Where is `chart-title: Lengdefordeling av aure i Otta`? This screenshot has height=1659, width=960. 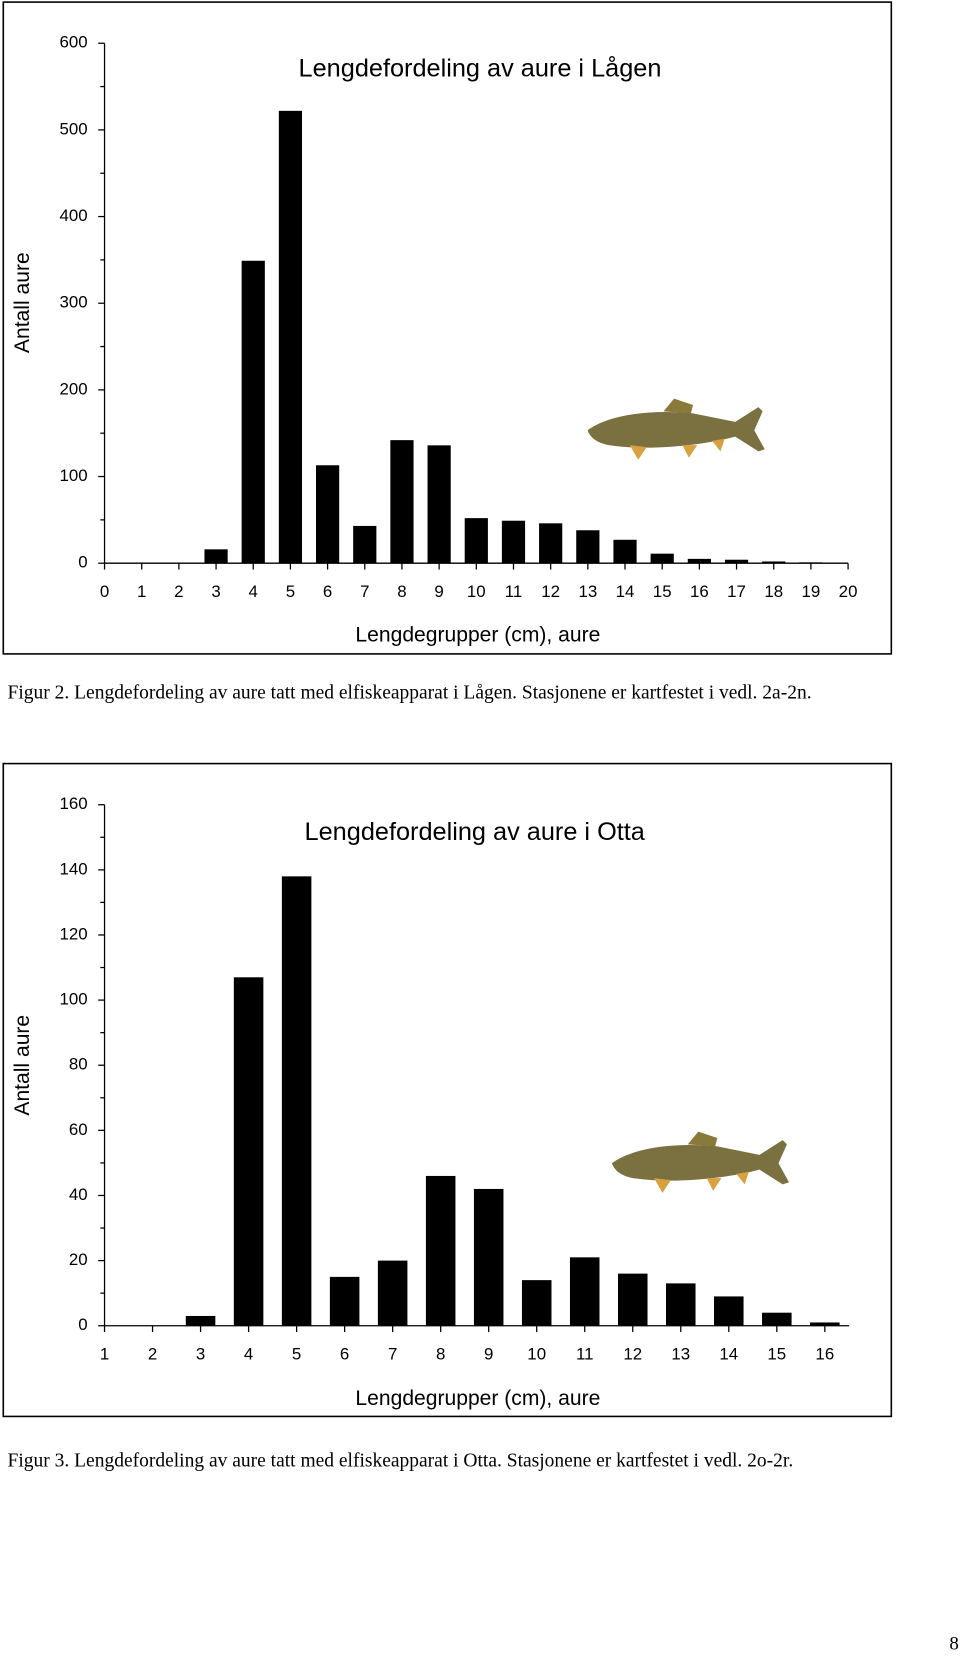
chart-title: Lengdefordeling av aure i Otta is located at coordinates (475, 832).